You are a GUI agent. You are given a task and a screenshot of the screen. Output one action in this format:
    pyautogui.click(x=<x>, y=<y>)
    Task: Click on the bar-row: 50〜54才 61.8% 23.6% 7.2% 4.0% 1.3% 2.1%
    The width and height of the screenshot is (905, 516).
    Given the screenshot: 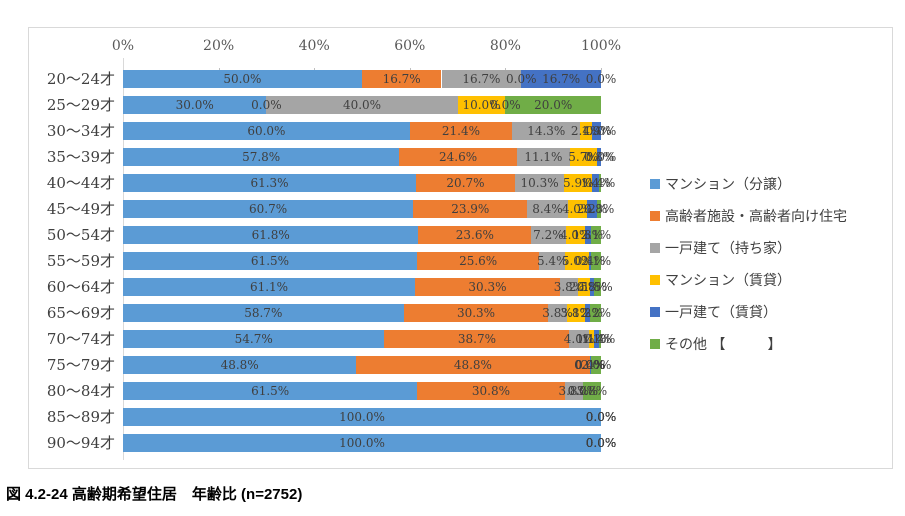 What is the action you would take?
    pyautogui.click(x=460, y=235)
    